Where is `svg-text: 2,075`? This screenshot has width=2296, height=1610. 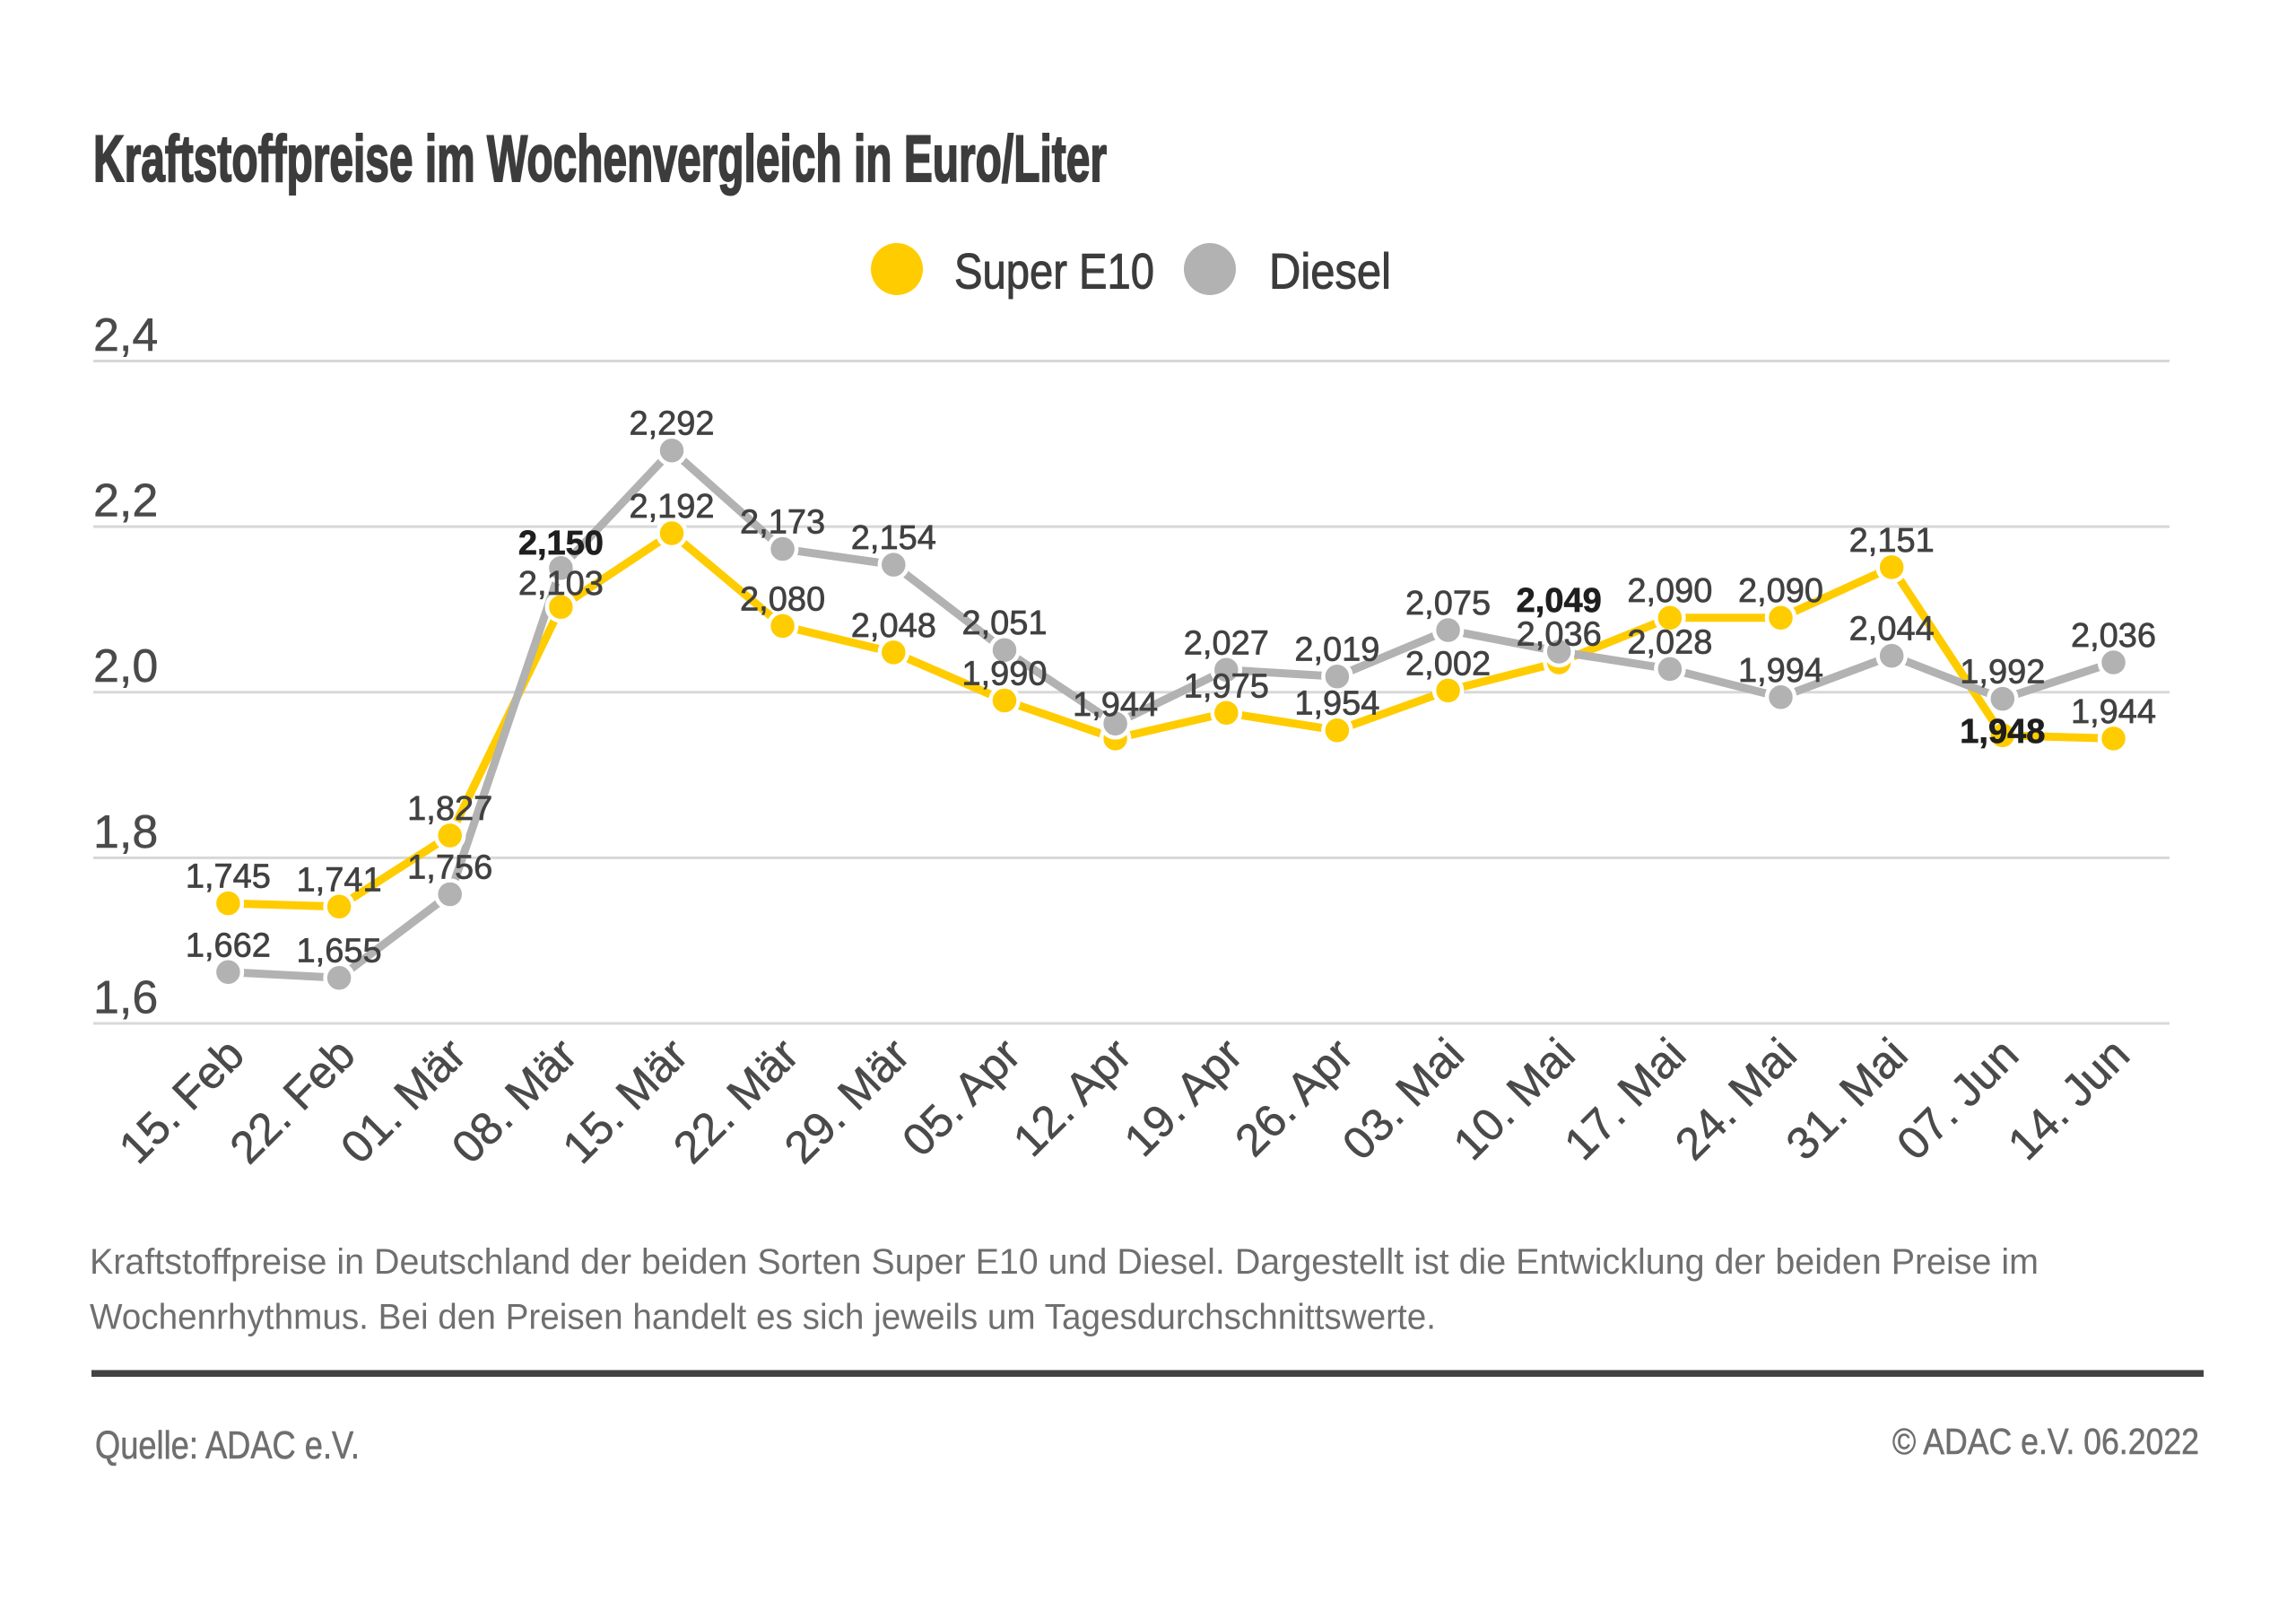 svg-text: 2,075 is located at coordinates (1448, 603).